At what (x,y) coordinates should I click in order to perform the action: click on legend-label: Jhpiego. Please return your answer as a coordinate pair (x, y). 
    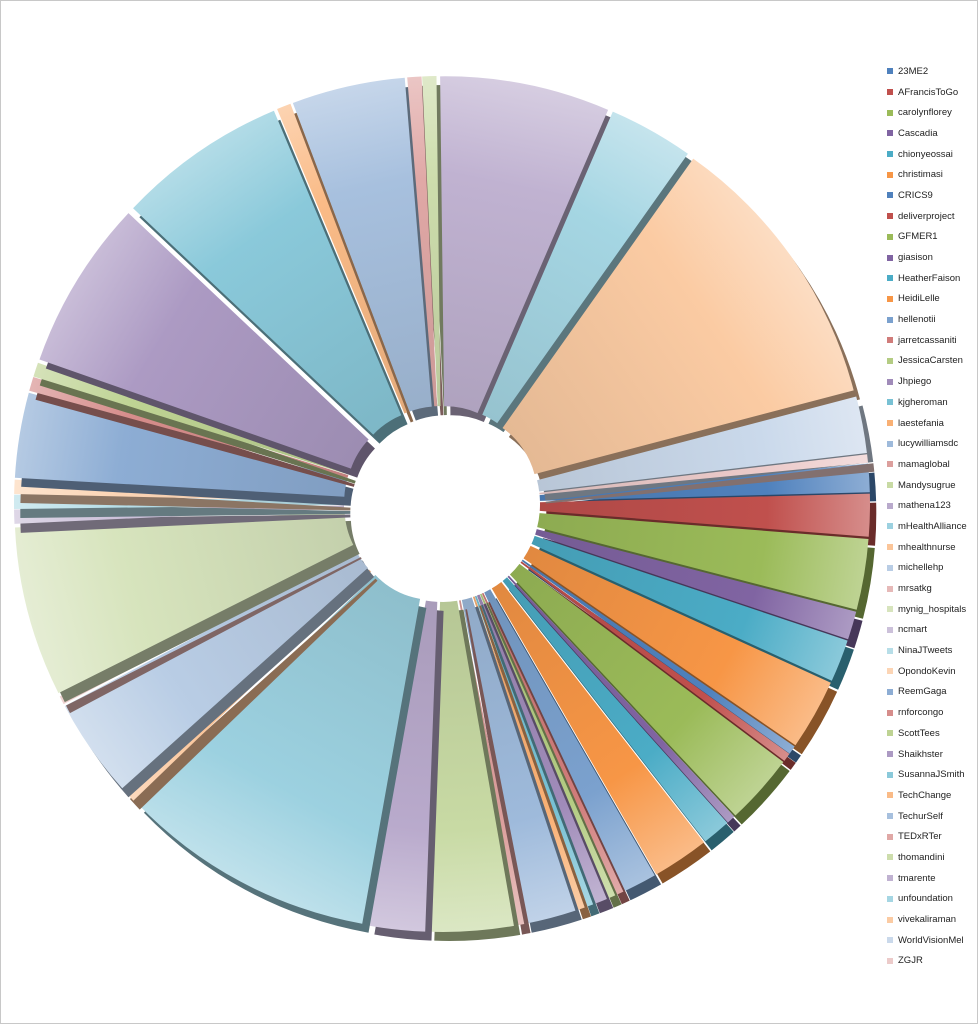
    Looking at the image, I should click on (915, 382).